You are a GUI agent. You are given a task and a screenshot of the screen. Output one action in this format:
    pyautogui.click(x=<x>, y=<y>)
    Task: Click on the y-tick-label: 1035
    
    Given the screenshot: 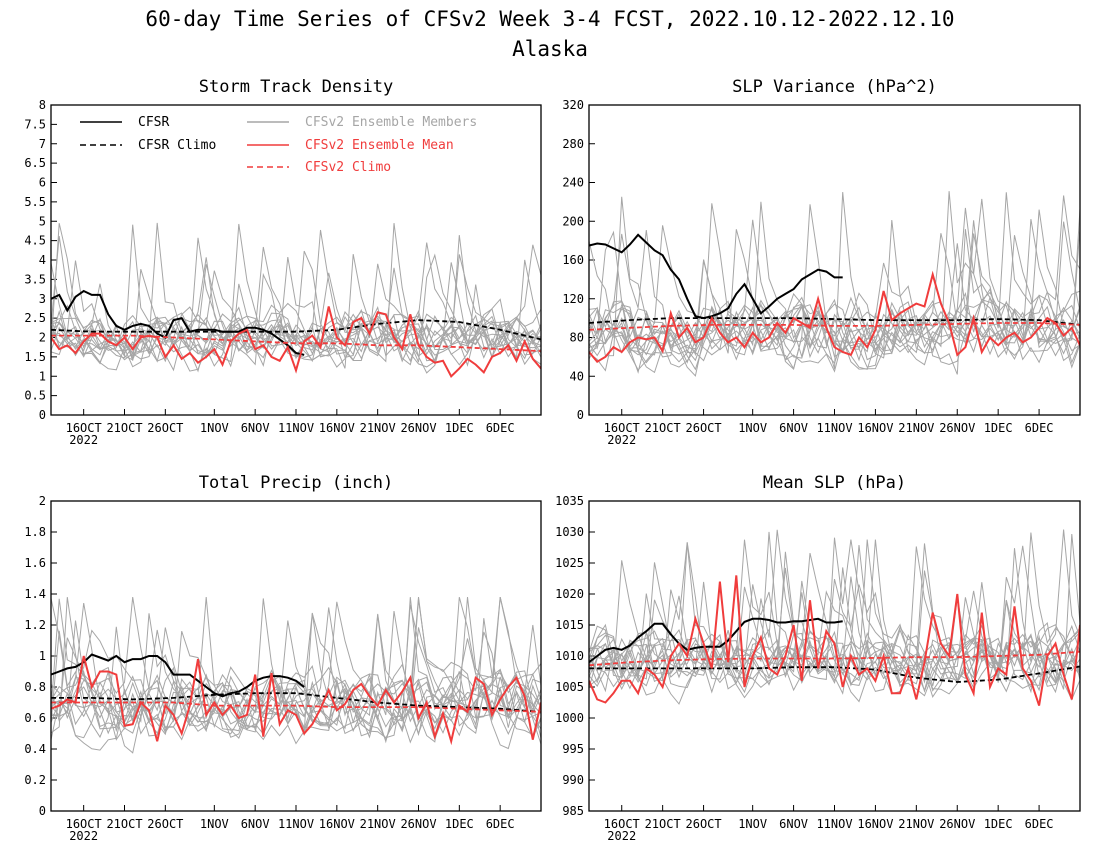 What is the action you would take?
    pyautogui.click(x=569, y=501)
    